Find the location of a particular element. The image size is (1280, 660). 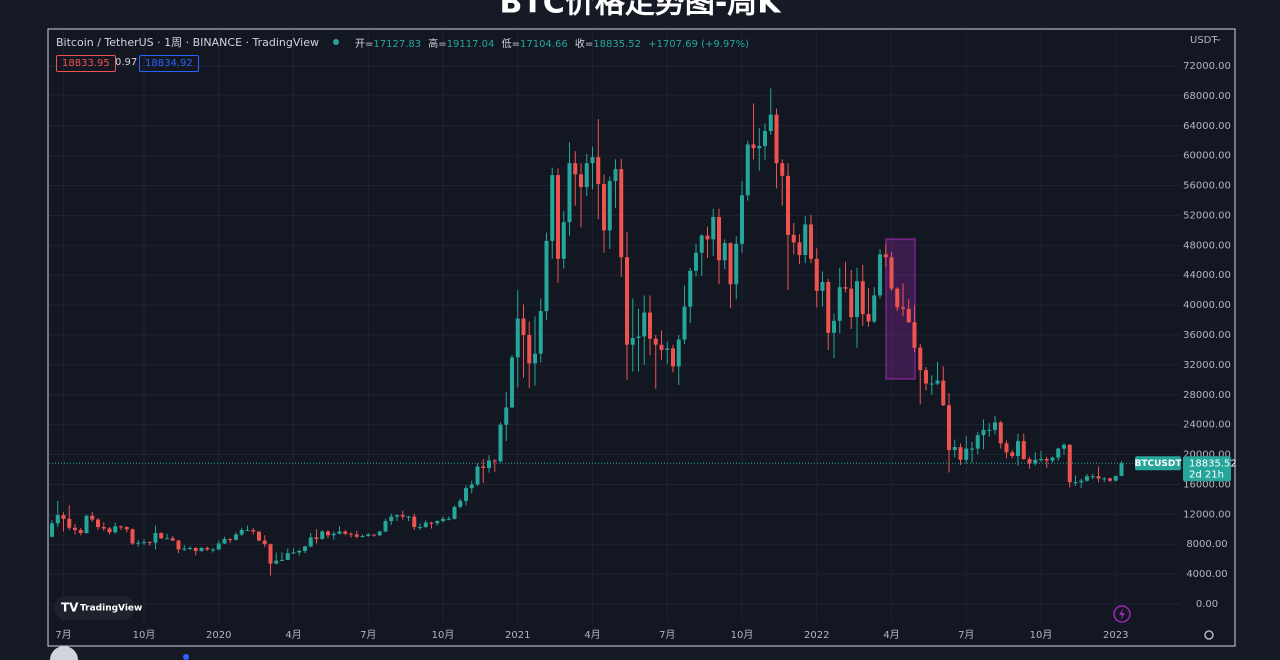

close-label: 收= is located at coordinates (584, 44).